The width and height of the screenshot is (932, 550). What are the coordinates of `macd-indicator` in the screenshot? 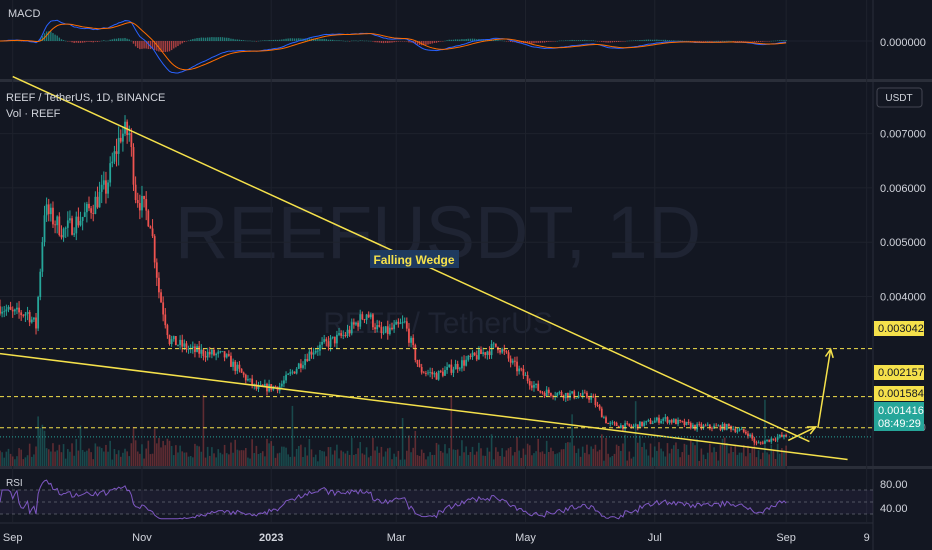 It's located at (436, 46).